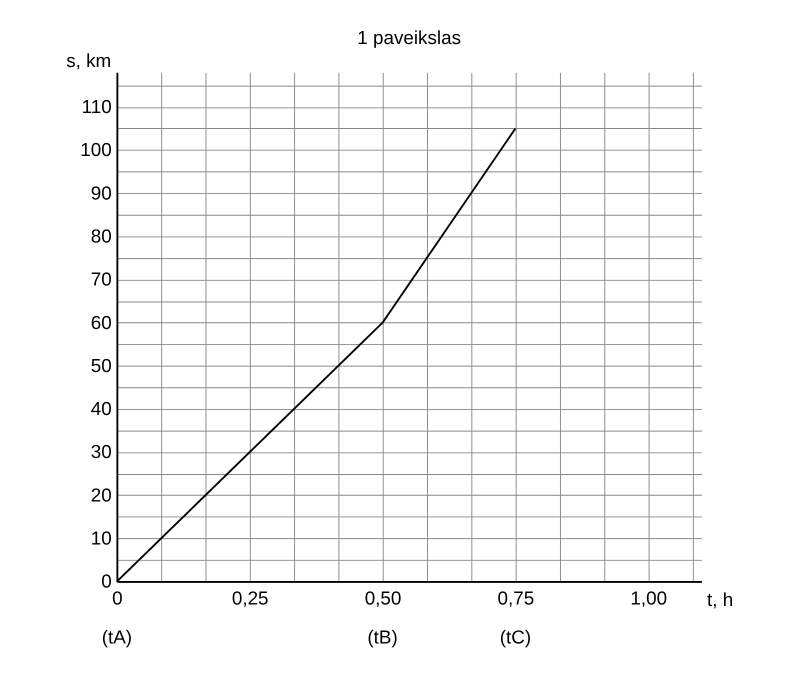 The height and width of the screenshot is (694, 790). I want to click on x-tick-label: 0,25, so click(250, 598).